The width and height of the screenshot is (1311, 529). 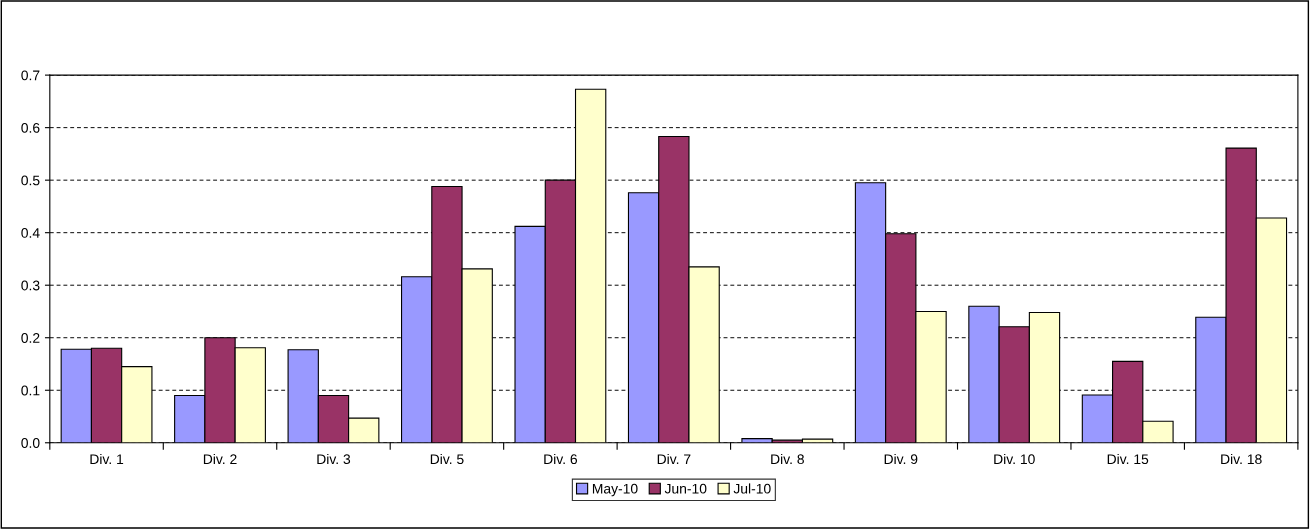 I want to click on x-tick-label: Div. 2, so click(x=220, y=458).